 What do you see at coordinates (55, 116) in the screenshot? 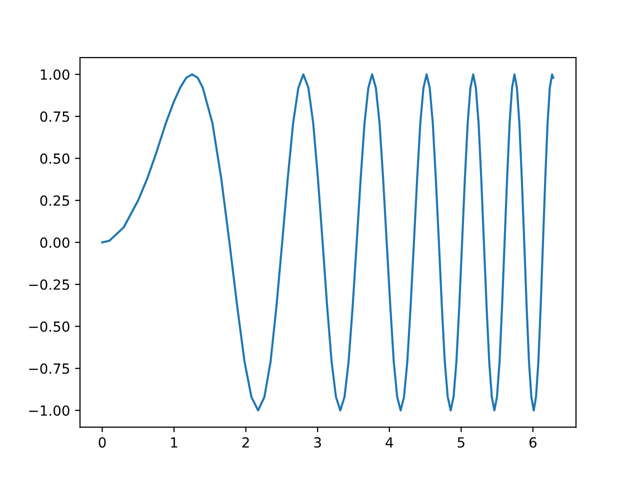
I see `y-tick-label: 0.75` at bounding box center [55, 116].